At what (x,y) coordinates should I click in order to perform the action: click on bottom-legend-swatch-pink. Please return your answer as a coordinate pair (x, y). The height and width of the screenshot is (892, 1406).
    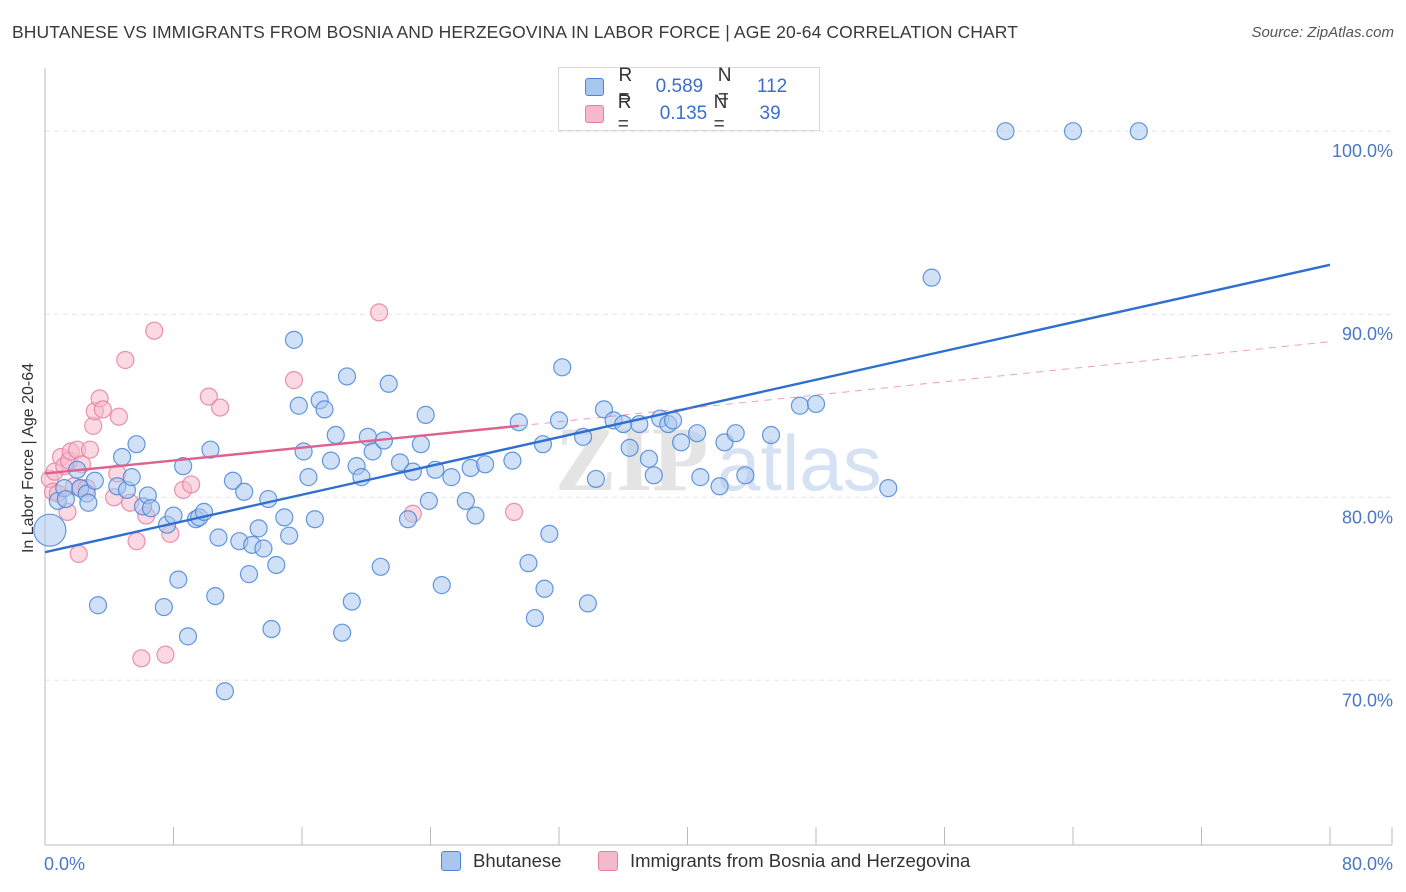
    Looking at the image, I should click on (608, 861).